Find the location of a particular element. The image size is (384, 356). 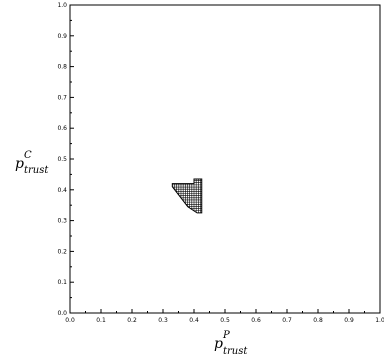

x-tick-label: 0.8 is located at coordinates (318, 320).